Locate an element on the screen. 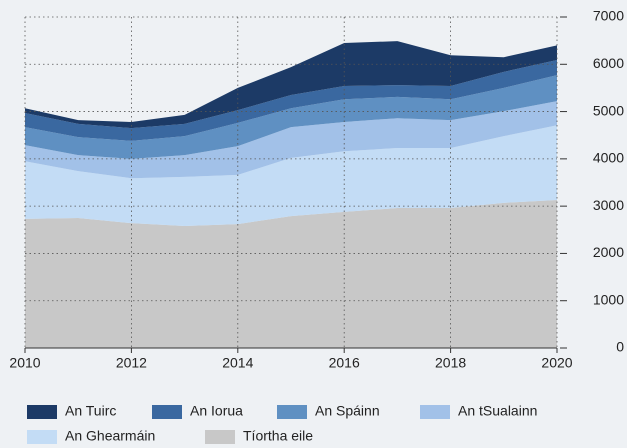 This screenshot has width=627, height=448. x-tick-label: 2014 is located at coordinates (237, 363).